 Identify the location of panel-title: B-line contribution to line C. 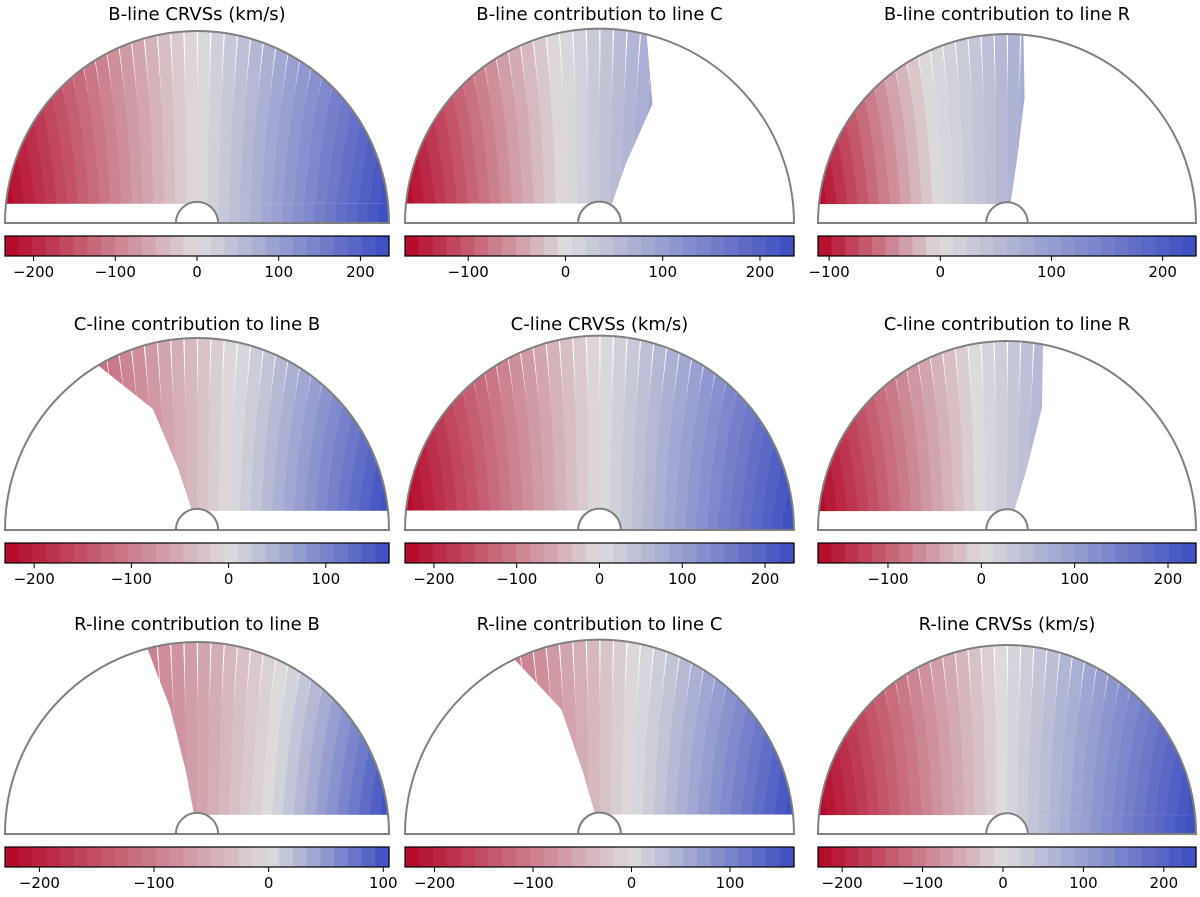
(599, 14).